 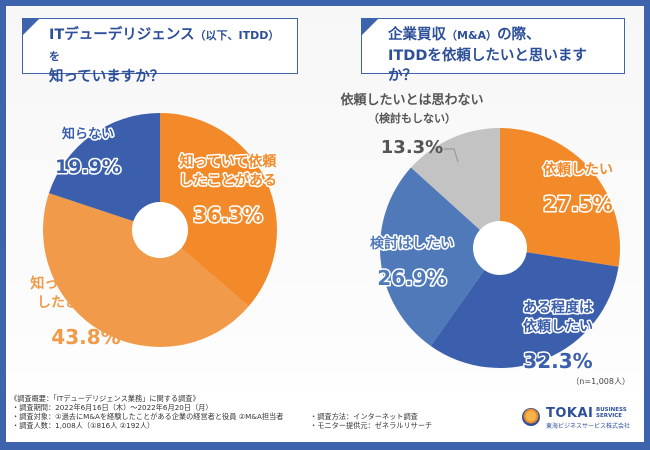 I want to click on right-question-line1-rest: の際、, so click(x=519, y=35).